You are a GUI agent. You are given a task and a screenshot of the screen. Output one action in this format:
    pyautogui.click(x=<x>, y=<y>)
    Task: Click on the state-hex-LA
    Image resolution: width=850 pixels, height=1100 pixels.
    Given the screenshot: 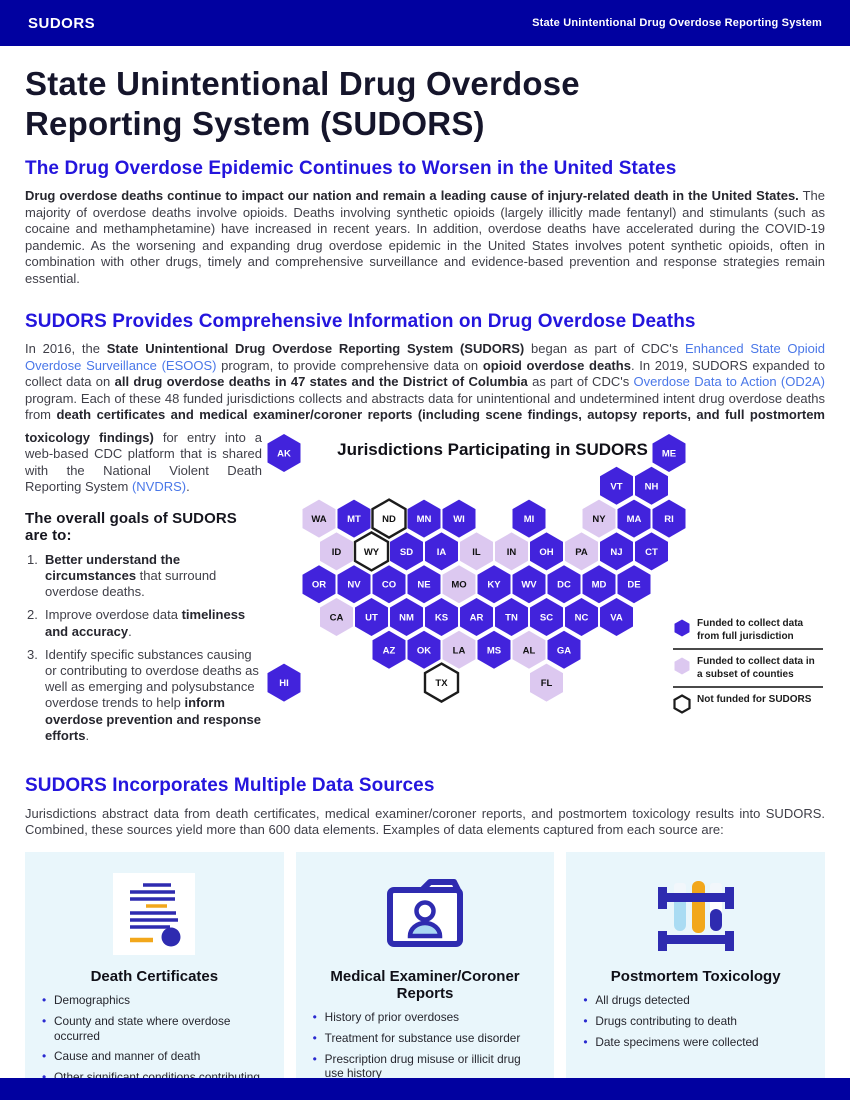 What is the action you would take?
    pyautogui.click(x=459, y=649)
    